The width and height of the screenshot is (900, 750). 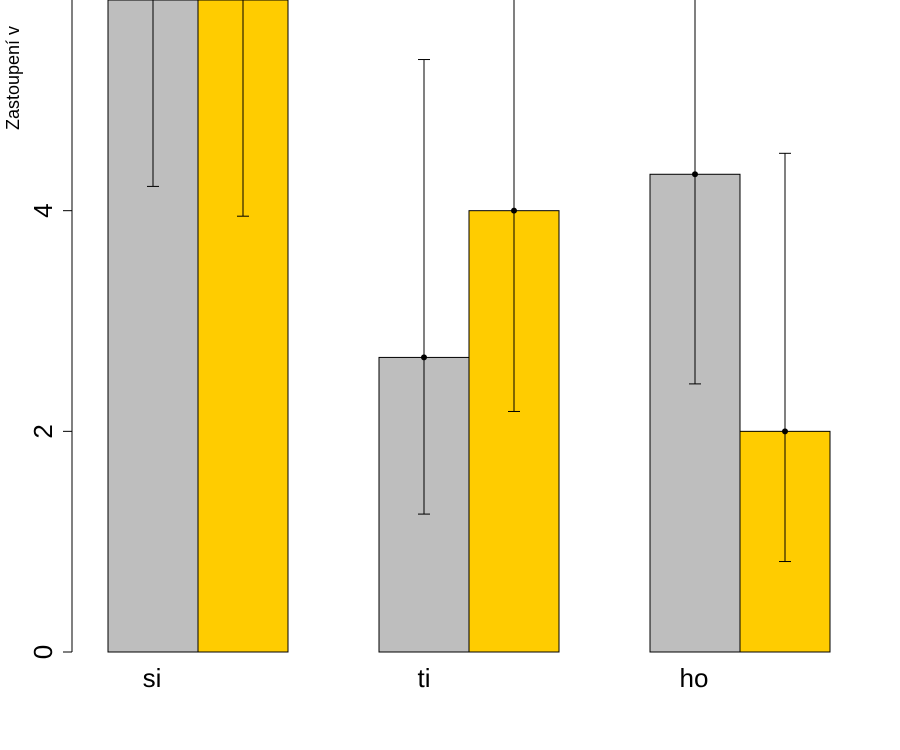 What do you see at coordinates (43, 431) in the screenshot?
I see `y-tick-label-2: 2` at bounding box center [43, 431].